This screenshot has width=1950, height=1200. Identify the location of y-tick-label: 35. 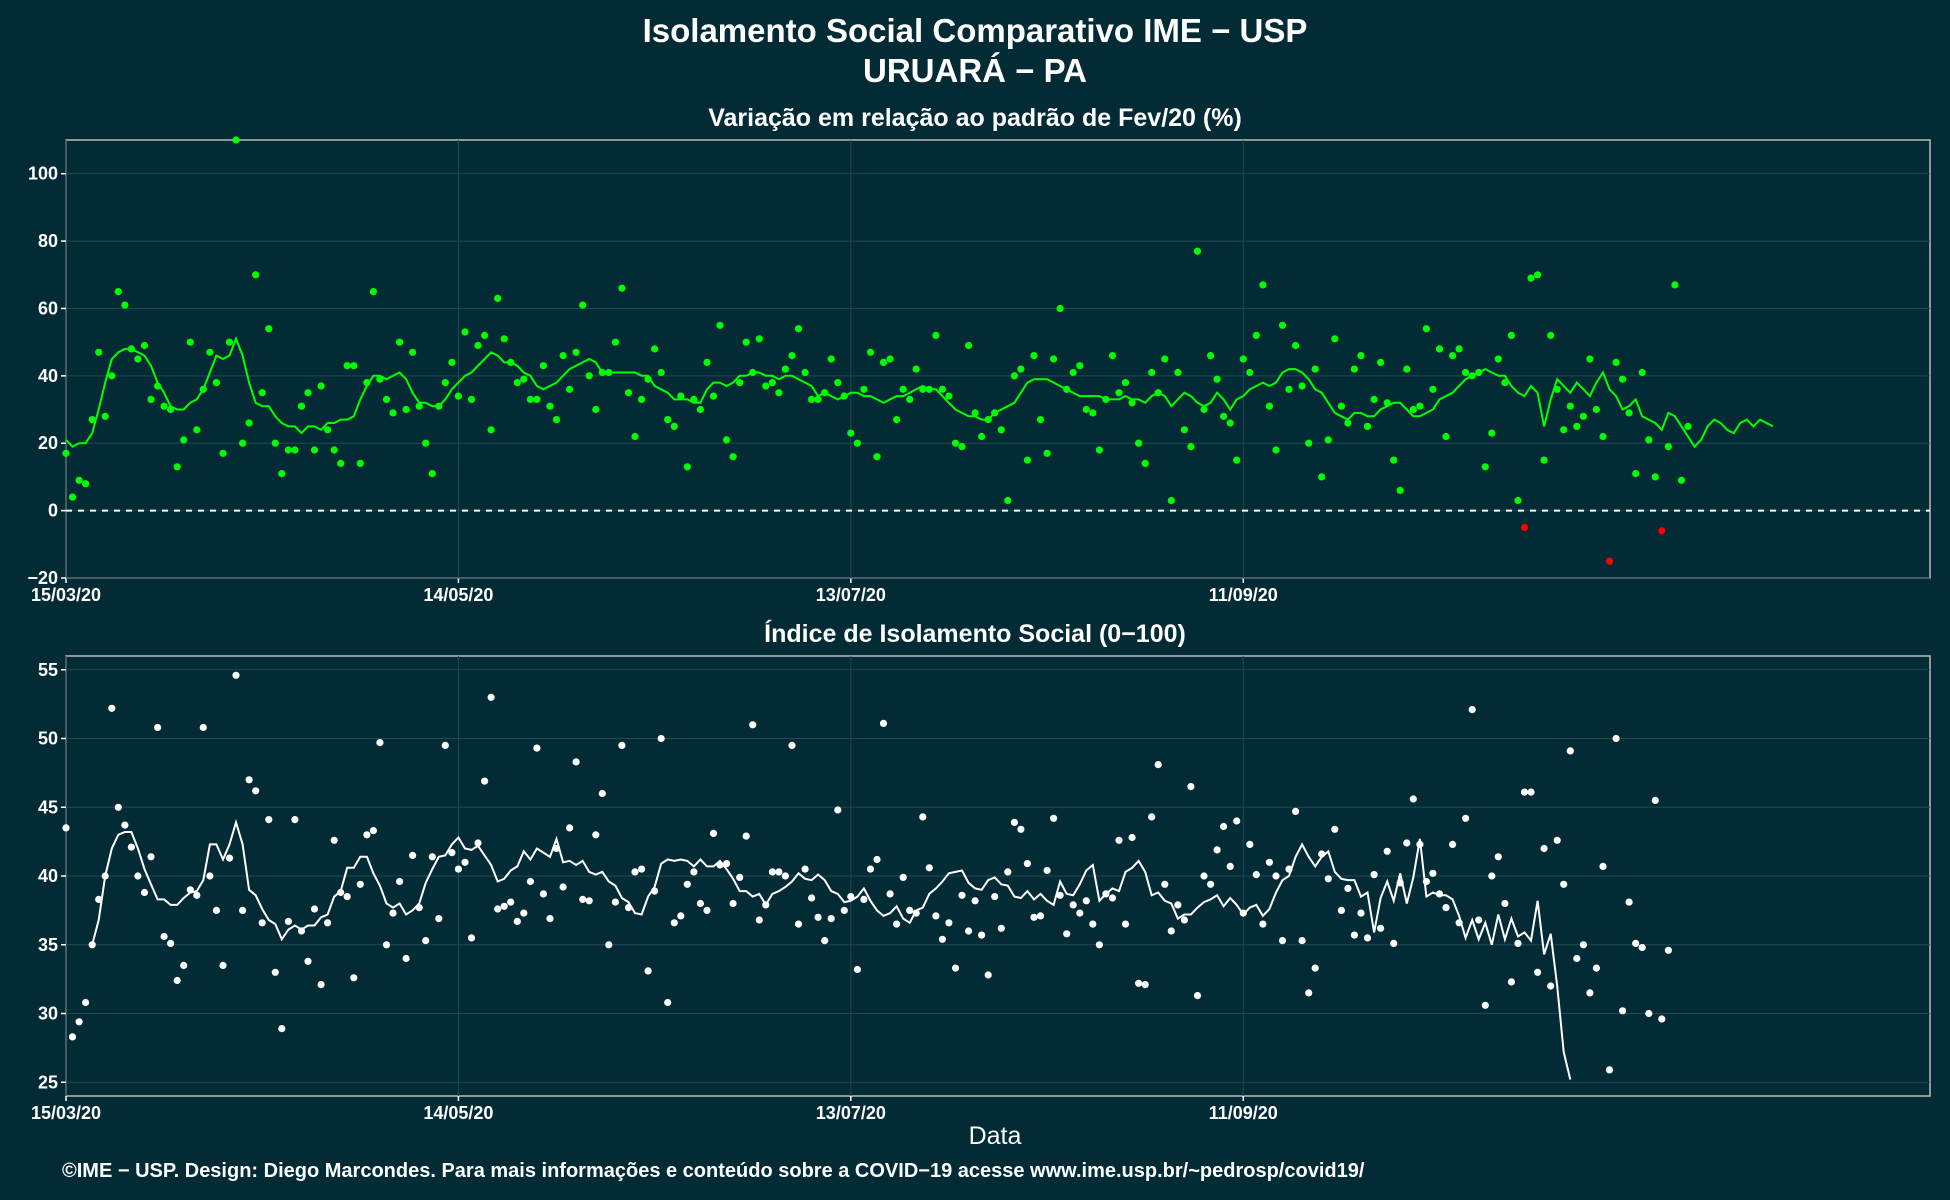
(48, 945).